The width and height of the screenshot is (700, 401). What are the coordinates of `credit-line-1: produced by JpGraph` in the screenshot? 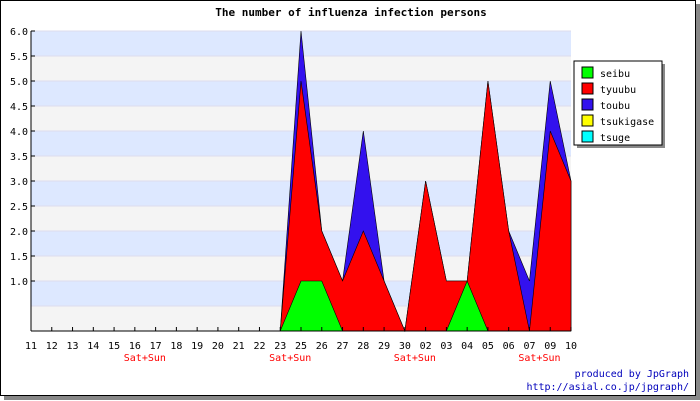 It's located at (632, 374).